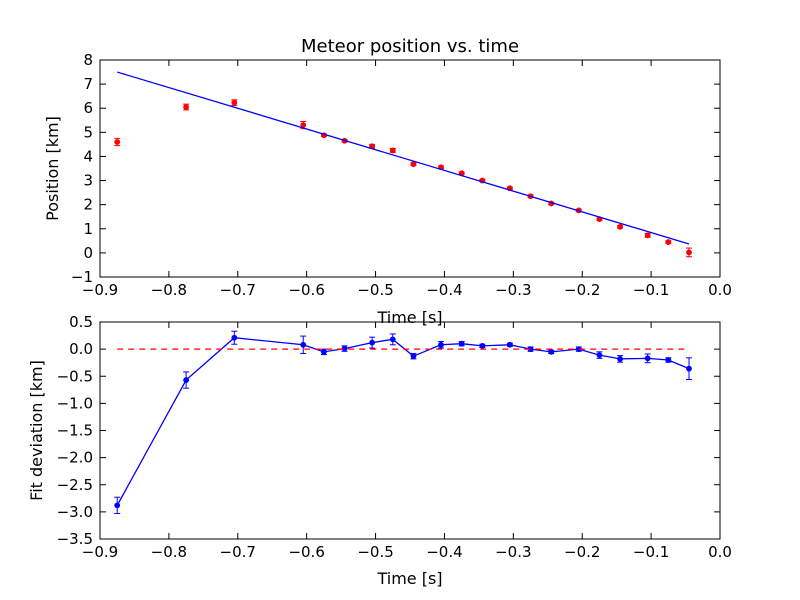 This screenshot has width=800, height=600. Describe the element at coordinates (88, 84) in the screenshot. I see `y-tick-label: 7` at that location.